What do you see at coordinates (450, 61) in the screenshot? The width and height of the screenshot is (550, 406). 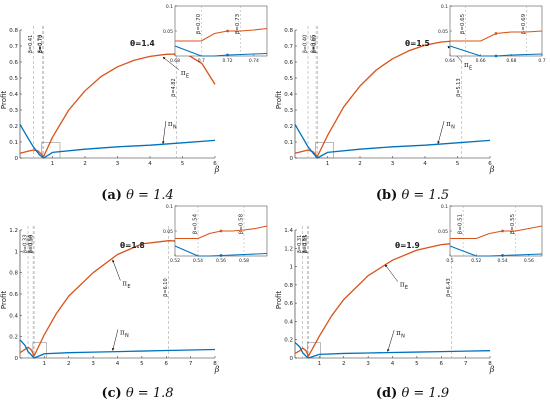 I see `inset-x-tick-label: 0.64` at bounding box center [450, 61].